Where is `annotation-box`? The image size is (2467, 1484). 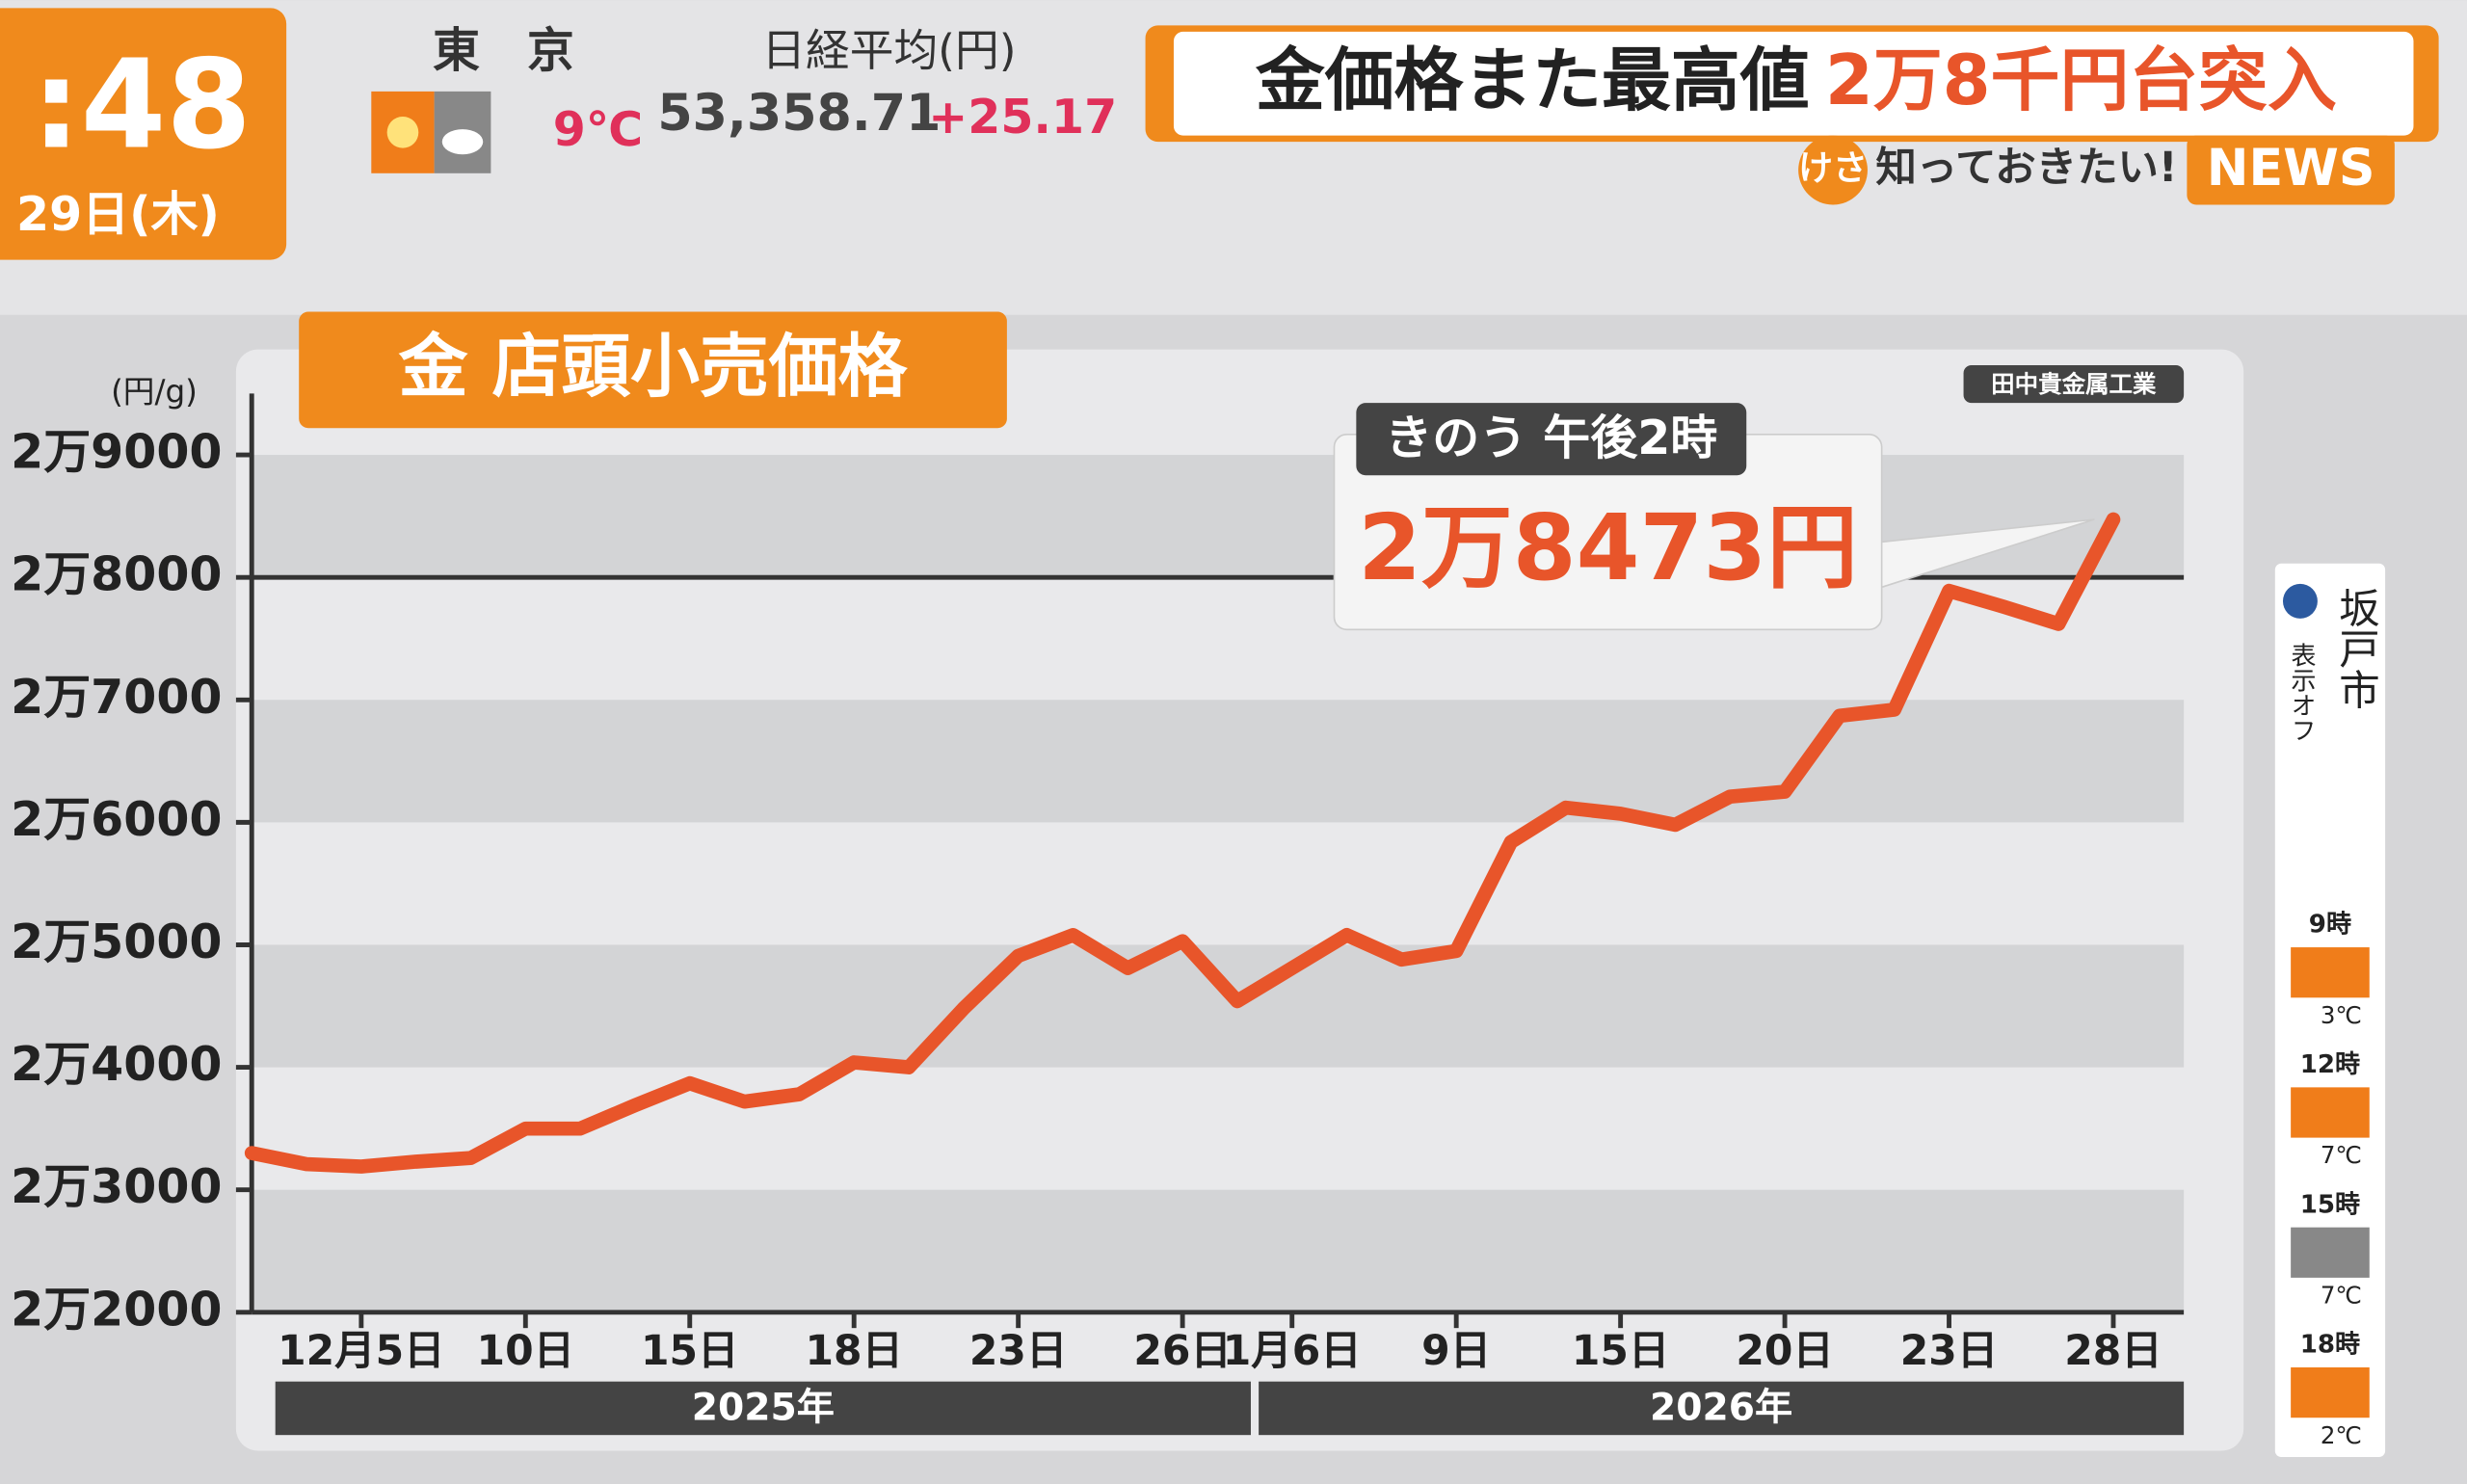
annotation-box is located at coordinates (1551, 439).